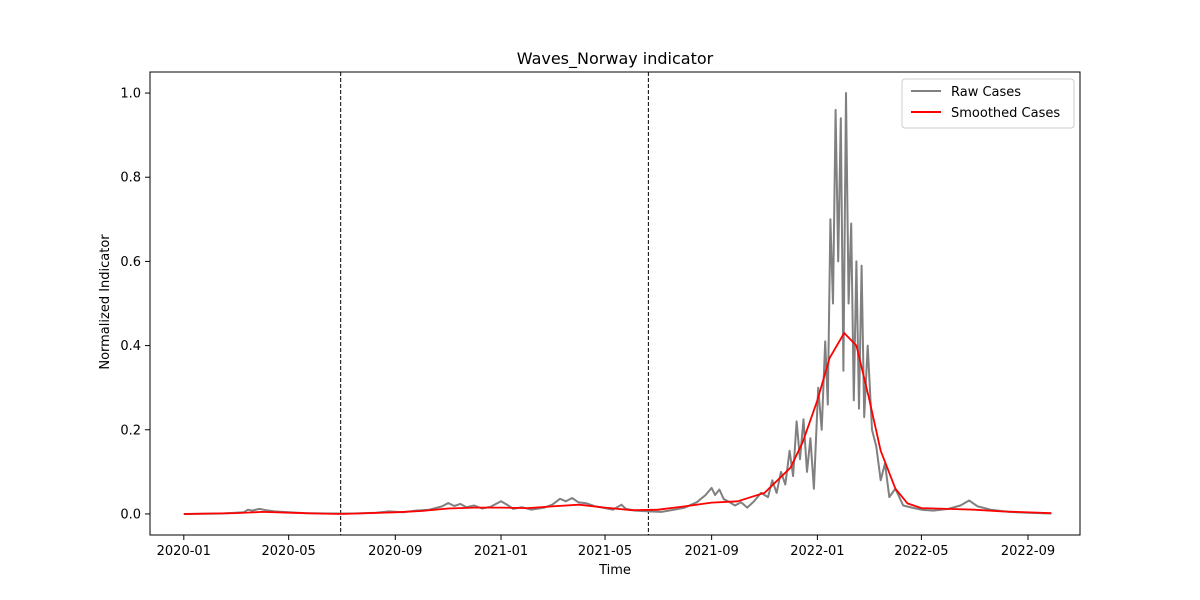 This screenshot has width=1200, height=600. Describe the element at coordinates (395, 551) in the screenshot. I see `x-tick-label: 2020-09` at that location.